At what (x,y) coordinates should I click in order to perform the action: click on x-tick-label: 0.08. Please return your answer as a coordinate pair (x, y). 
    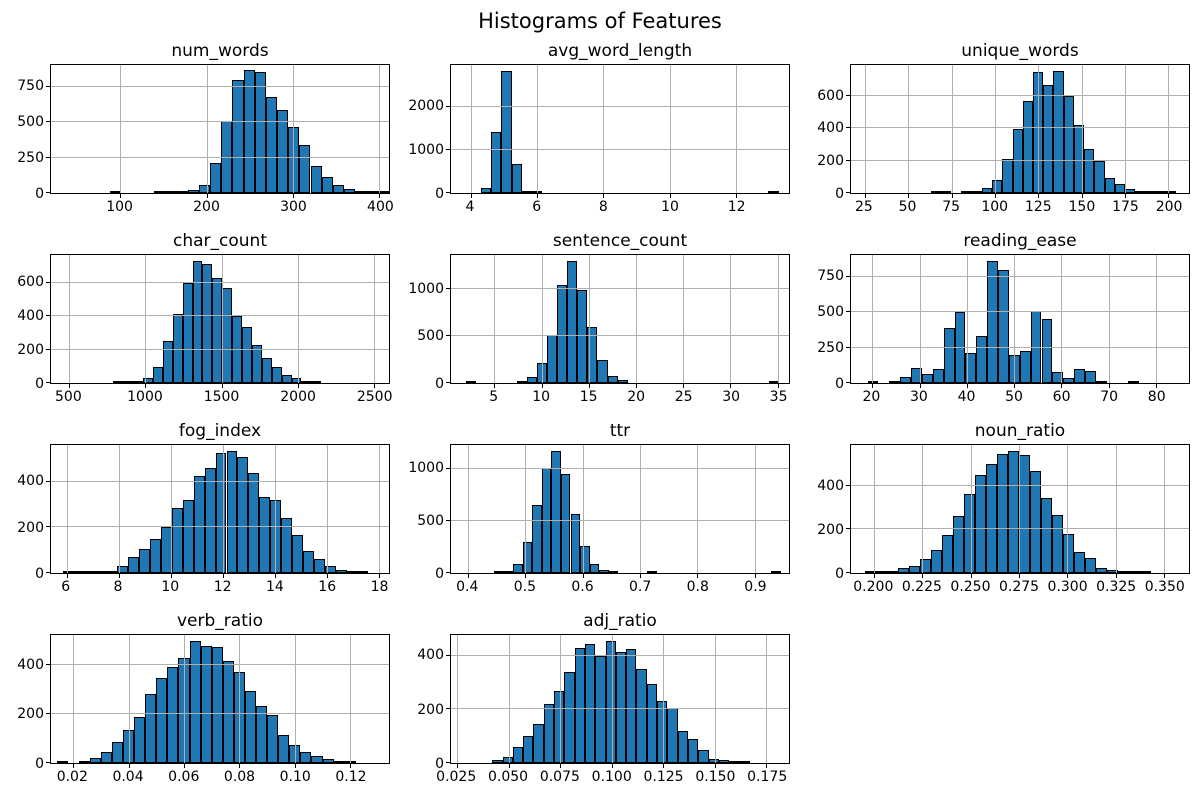
    Looking at the image, I should click on (239, 777).